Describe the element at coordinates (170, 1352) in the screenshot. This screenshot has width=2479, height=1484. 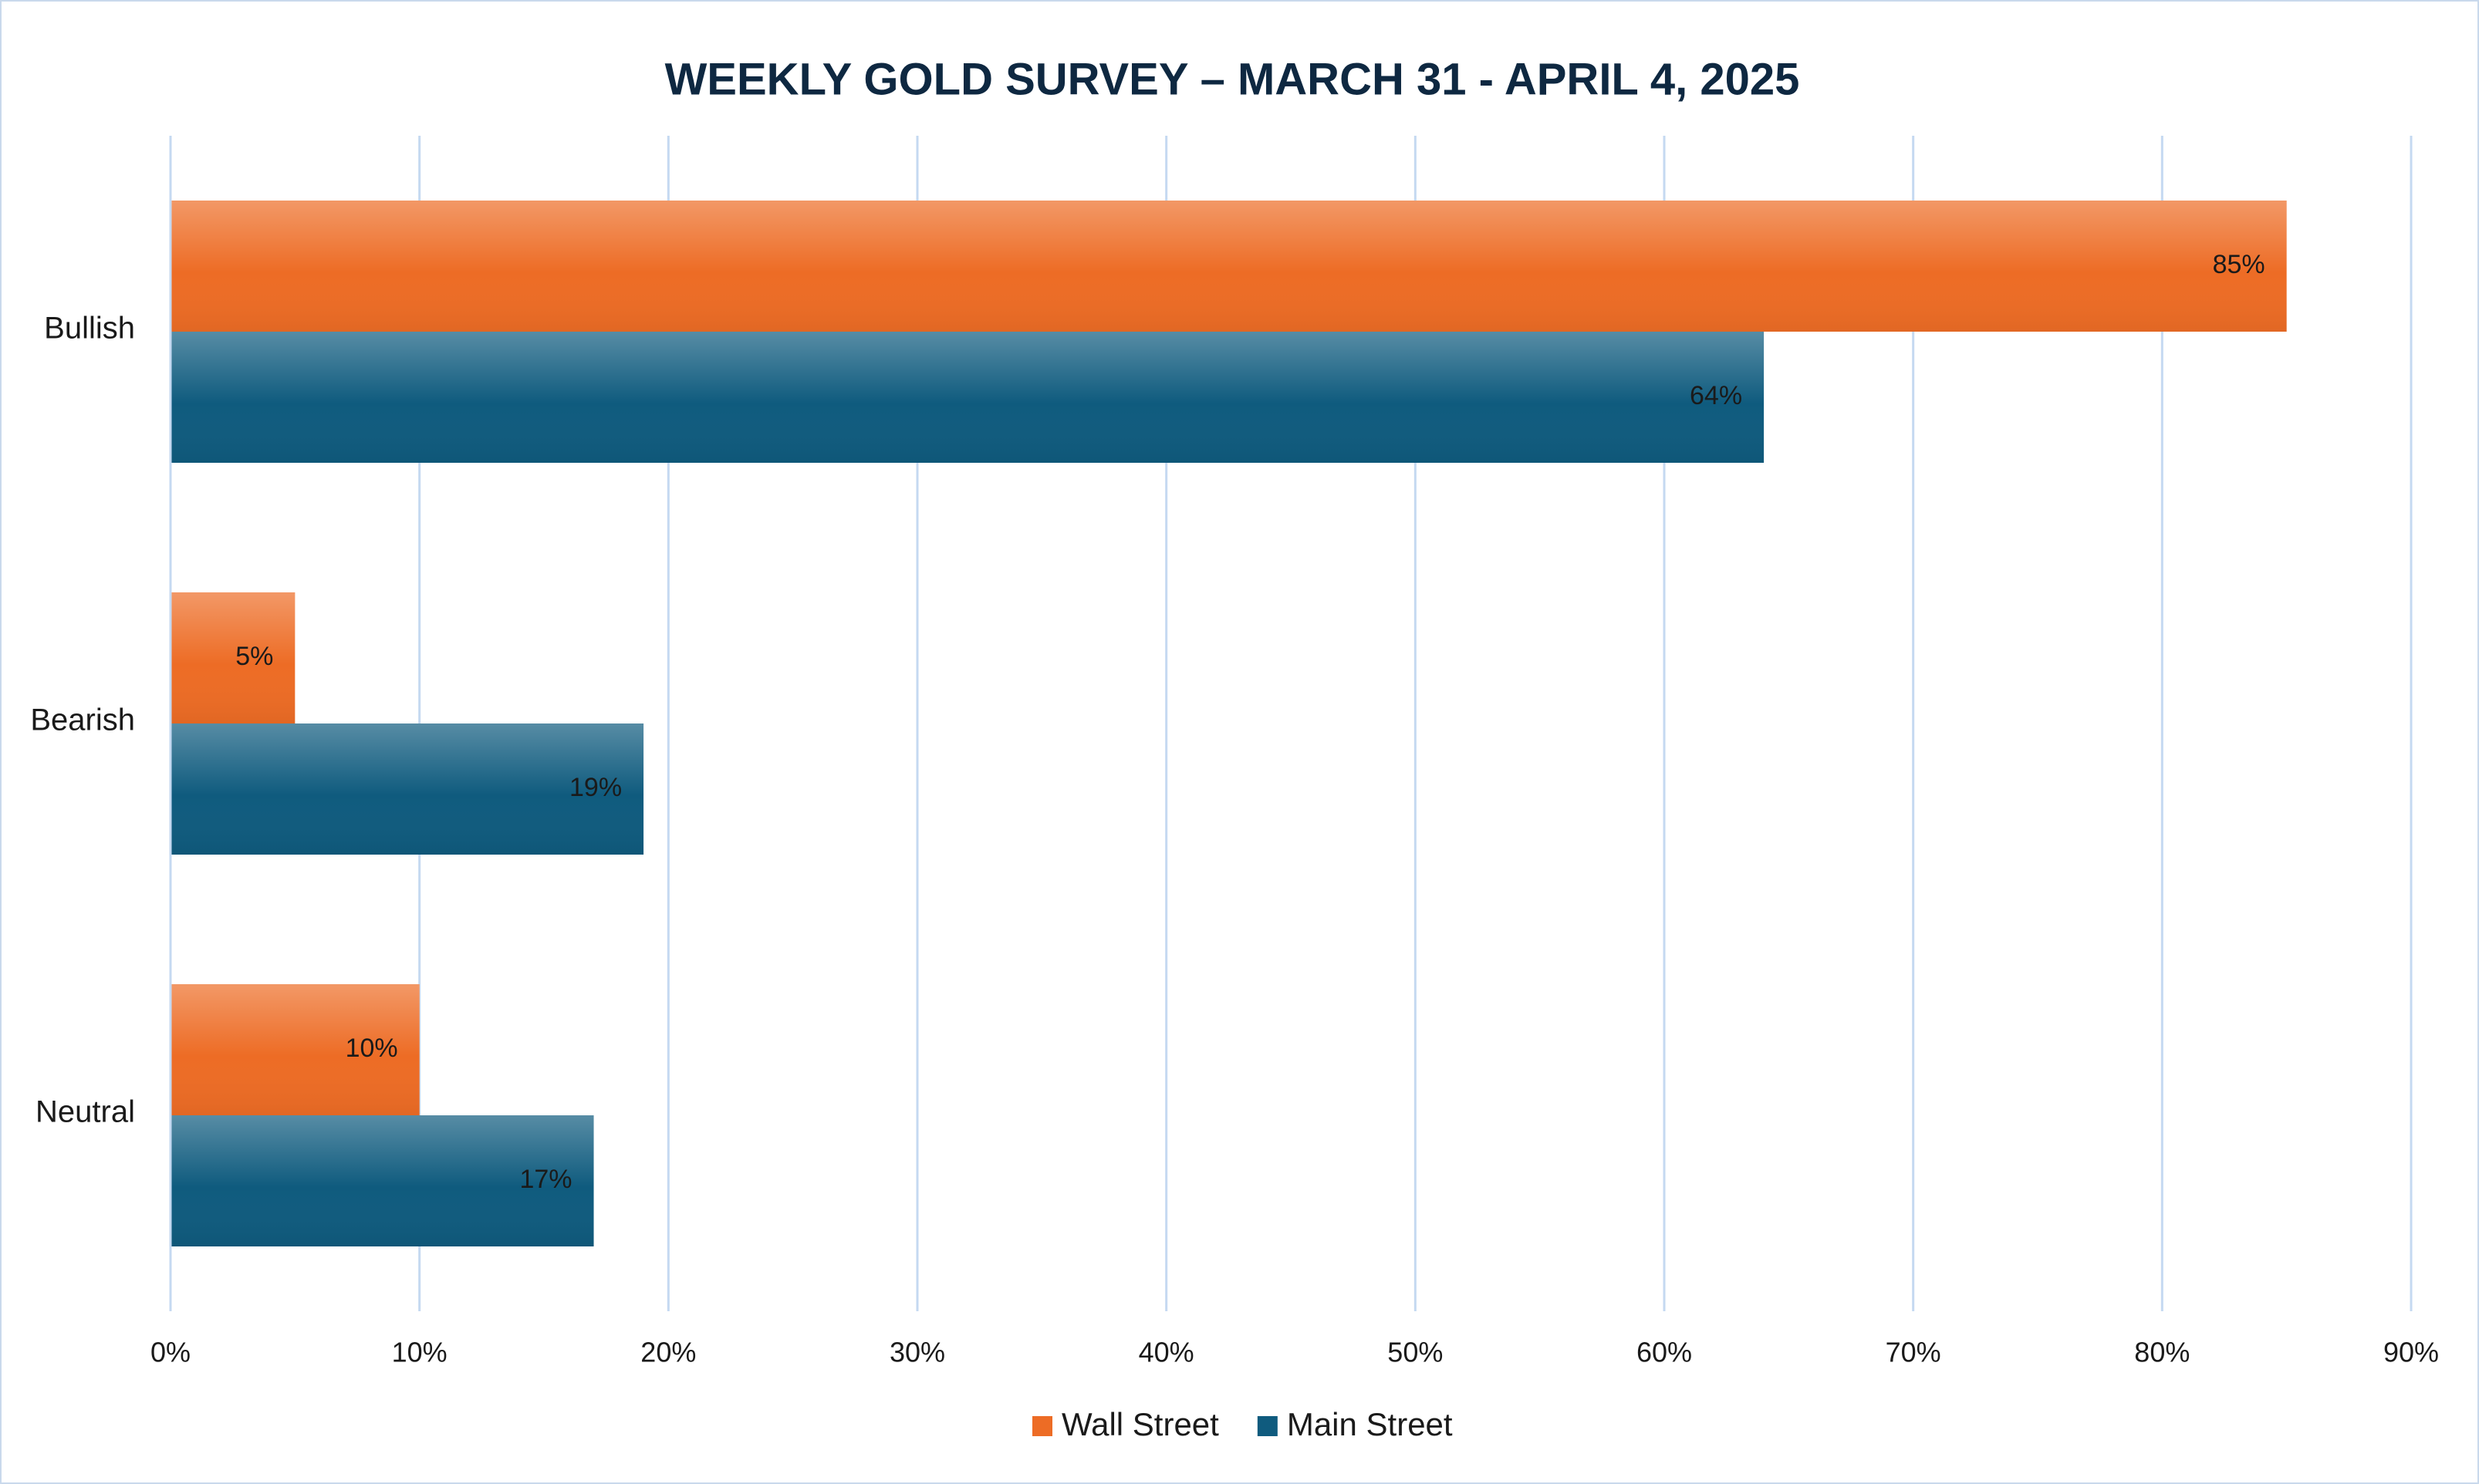
I see `x-tick-label: 0%` at that location.